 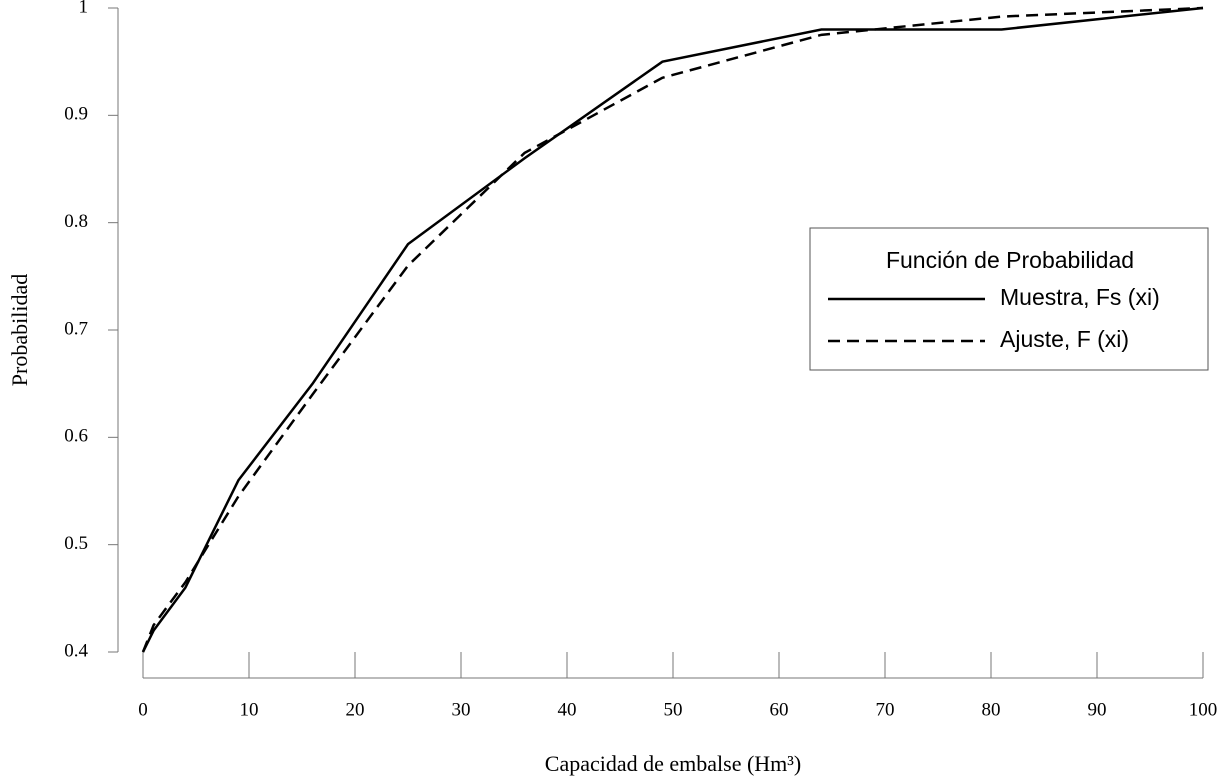 I want to click on x-tick-label: 50, so click(x=673, y=709).